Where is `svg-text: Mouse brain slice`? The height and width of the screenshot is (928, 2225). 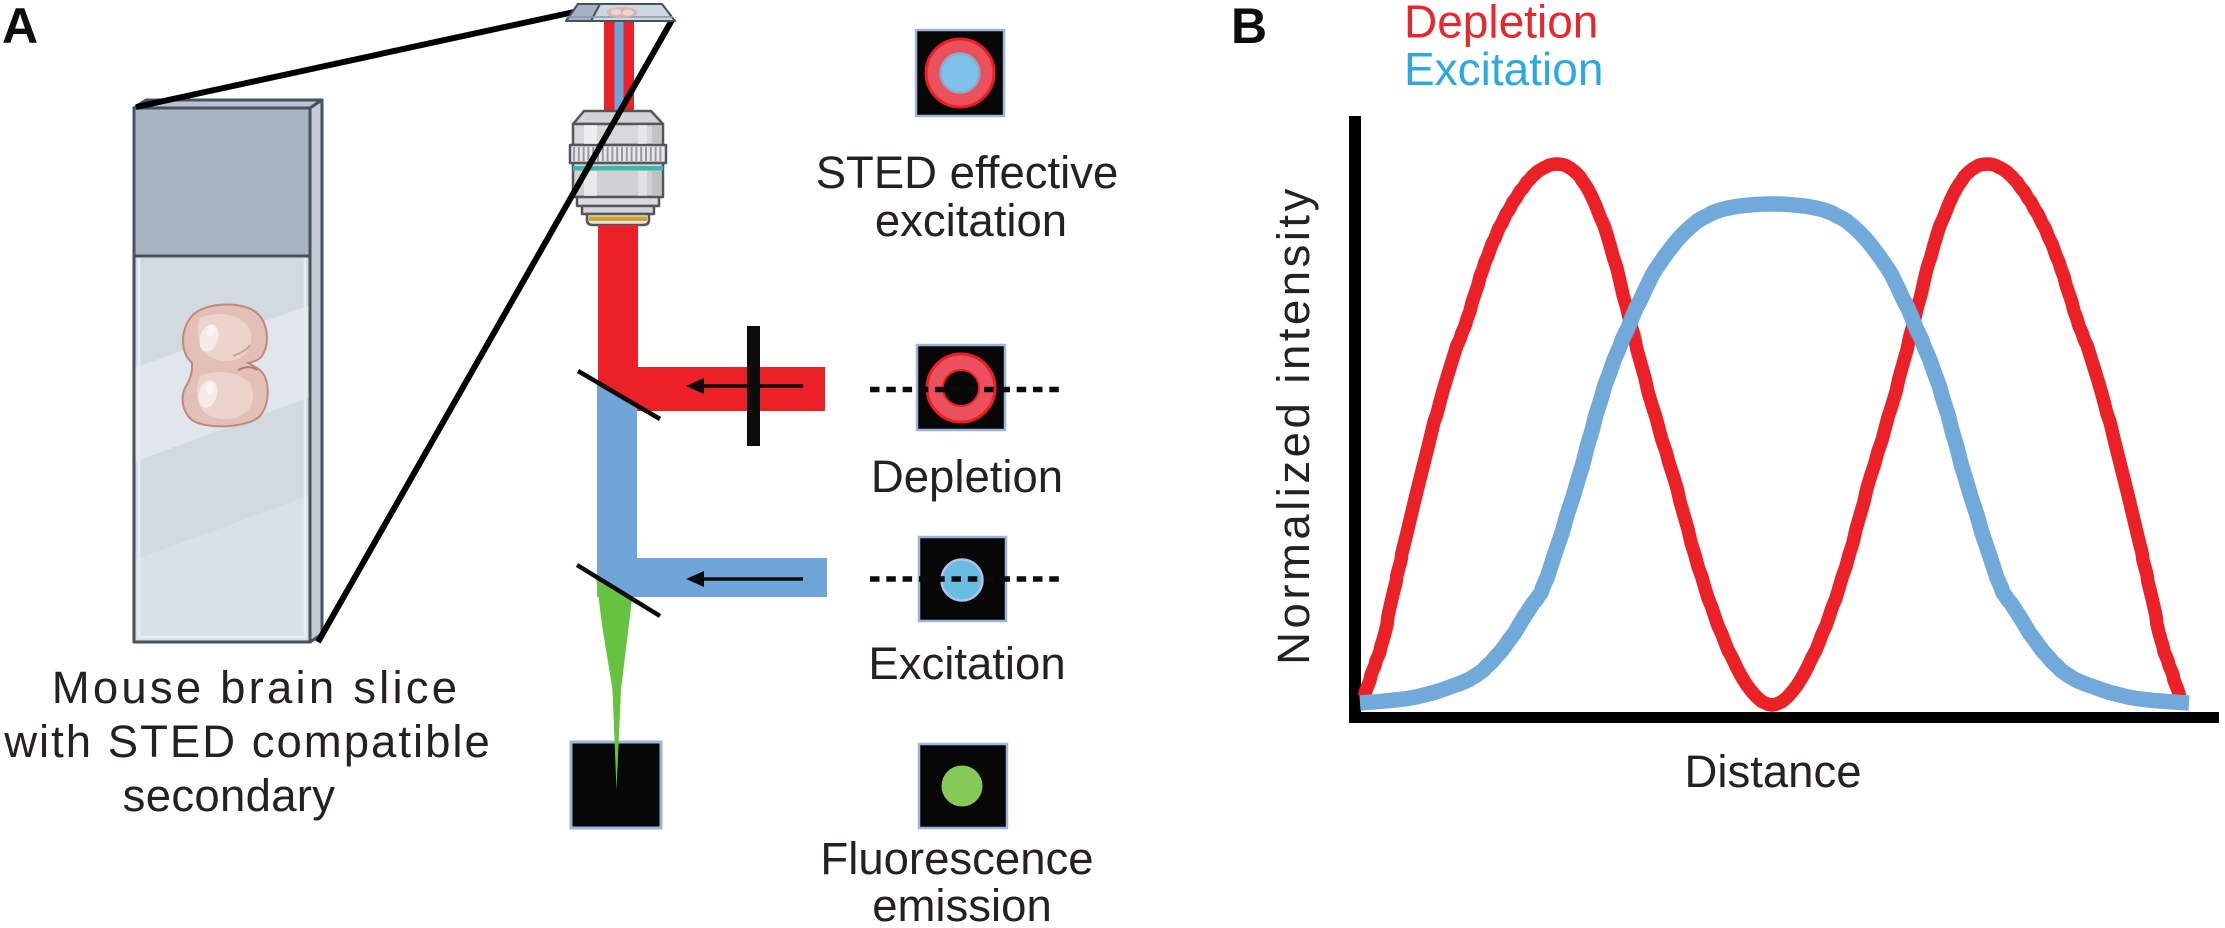
svg-text: Mouse brain slice is located at coordinates (256, 687).